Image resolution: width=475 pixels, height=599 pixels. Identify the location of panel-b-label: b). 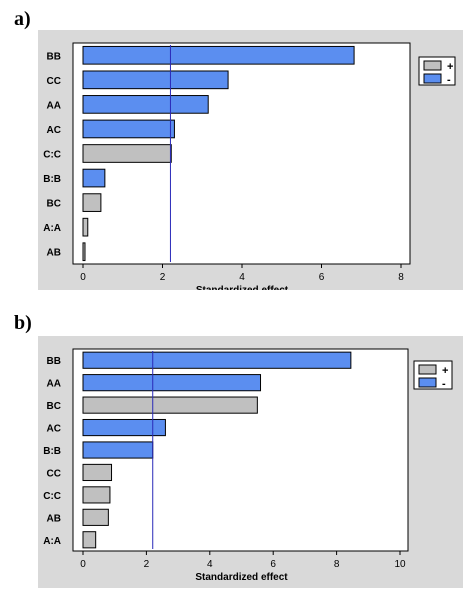
(23, 323).